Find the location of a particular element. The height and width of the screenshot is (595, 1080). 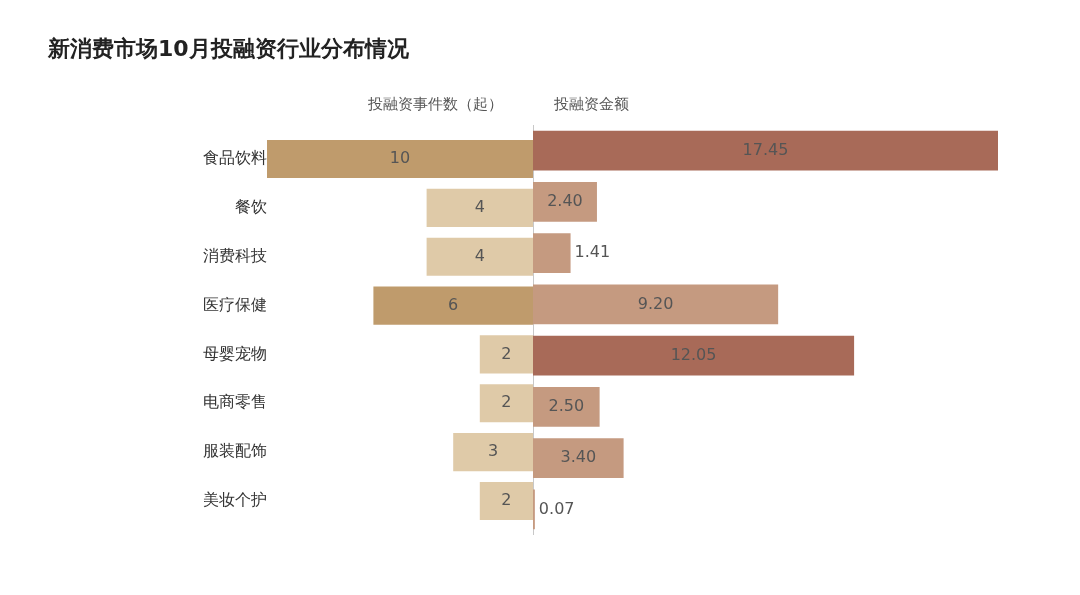

data-label: 3.40 is located at coordinates (578, 457).